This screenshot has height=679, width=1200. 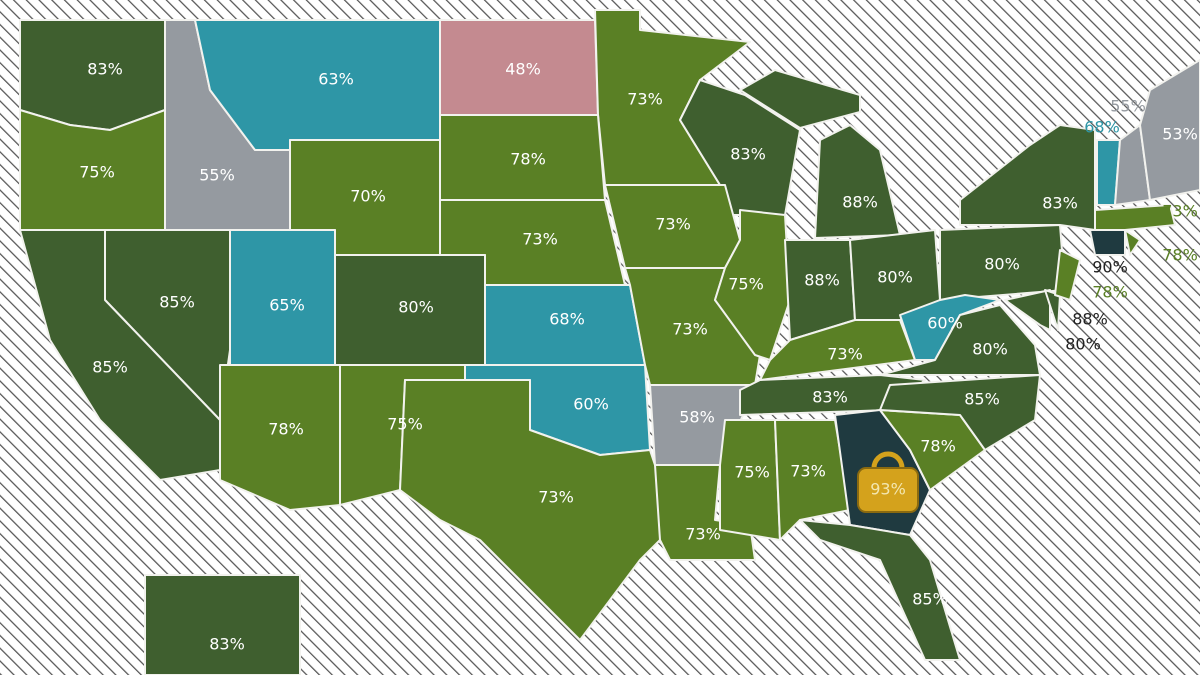 I want to click on state-value-label: 70%, so click(x=368, y=196).